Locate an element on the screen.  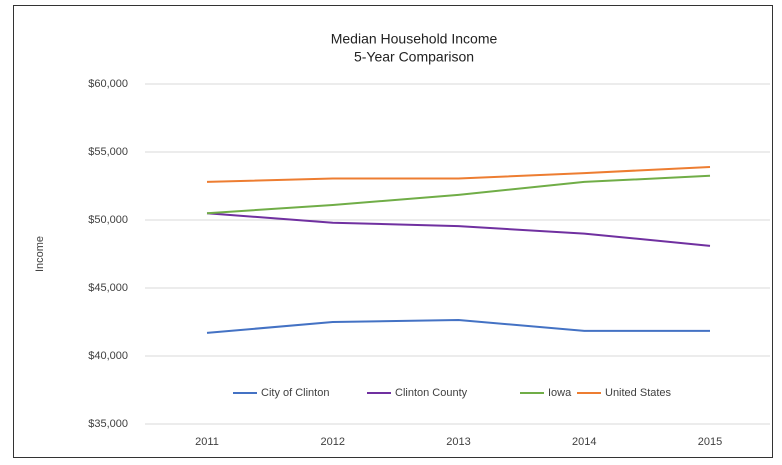
y-tick-label: $60,000 is located at coordinates (108, 84).